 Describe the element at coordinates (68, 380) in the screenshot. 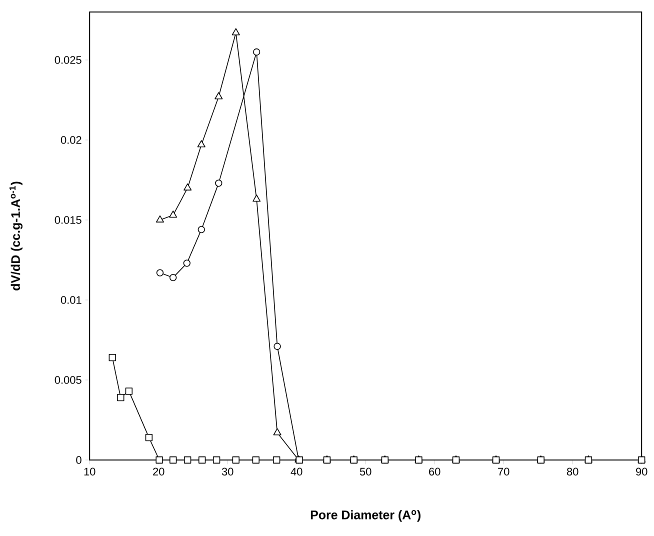

I see `y-tick-label: 0.005` at that location.